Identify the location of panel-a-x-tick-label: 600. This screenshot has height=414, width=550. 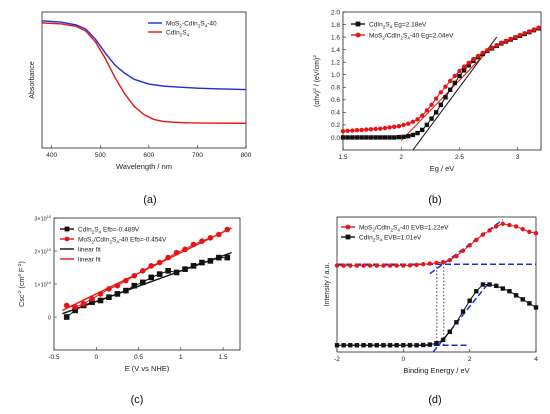
(148, 155).